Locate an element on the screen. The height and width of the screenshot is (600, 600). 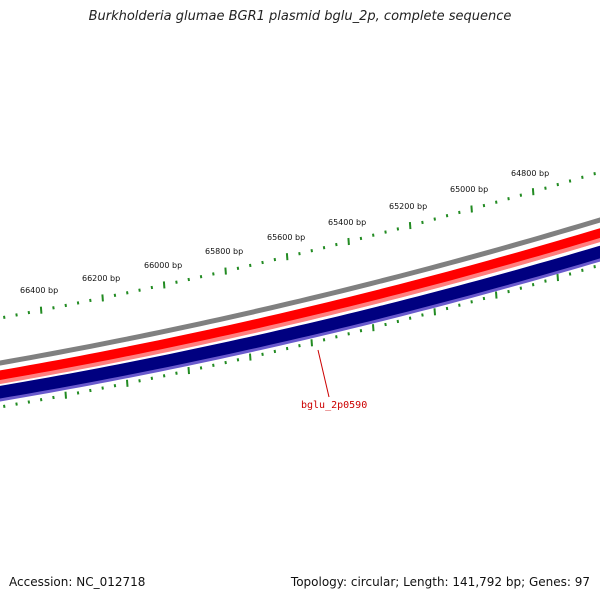
scale-label-66000: 66000 bp is located at coordinates (163, 265).